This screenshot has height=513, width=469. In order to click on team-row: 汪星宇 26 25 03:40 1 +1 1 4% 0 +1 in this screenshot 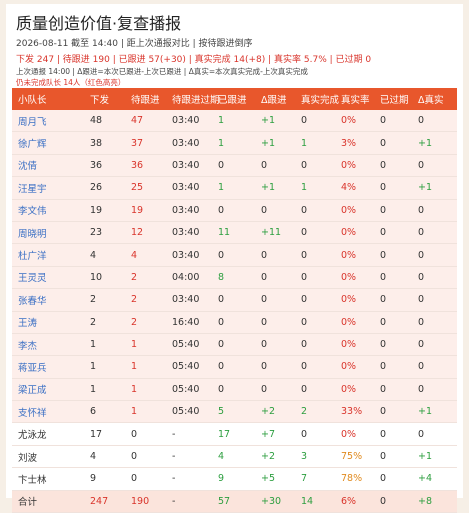, I will do `click(234, 188)`.